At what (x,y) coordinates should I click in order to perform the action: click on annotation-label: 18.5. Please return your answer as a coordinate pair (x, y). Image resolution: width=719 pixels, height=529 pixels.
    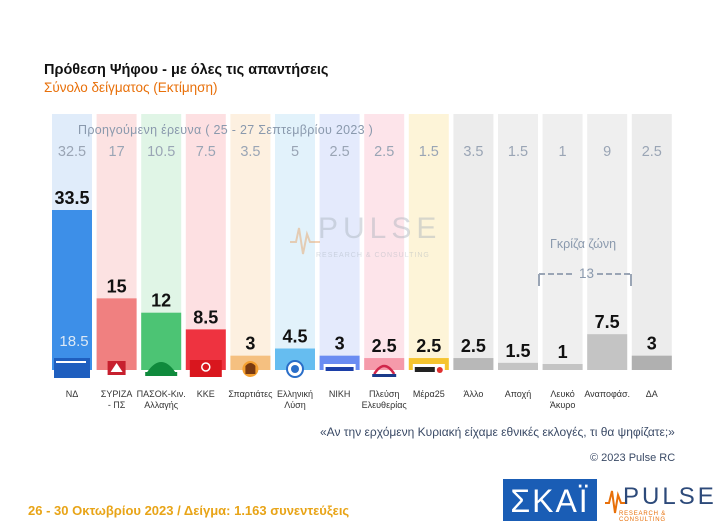
    Looking at the image, I should click on (73, 341).